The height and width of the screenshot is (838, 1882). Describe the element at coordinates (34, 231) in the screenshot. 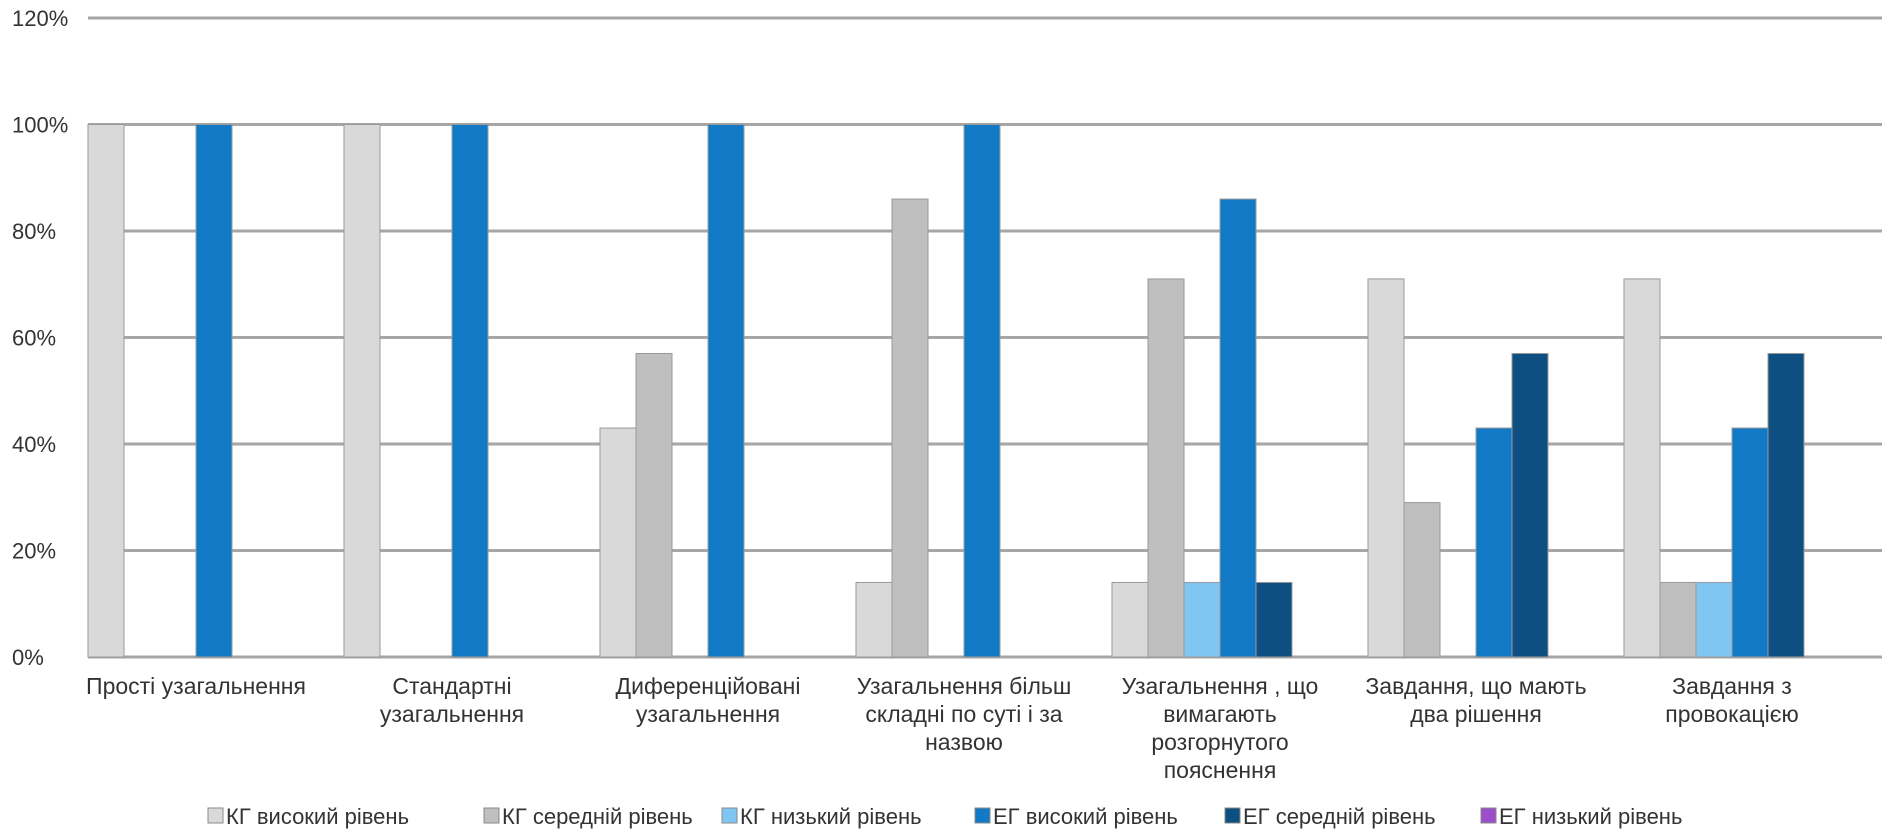

I see `y-tick-label: 80%` at that location.